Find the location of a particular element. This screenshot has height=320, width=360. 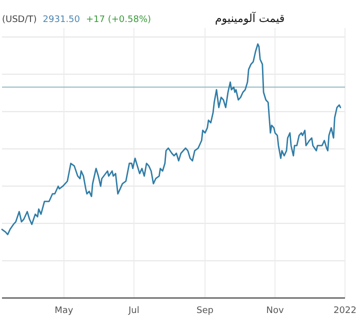

text: 2931.50 is located at coordinates (61, 20).